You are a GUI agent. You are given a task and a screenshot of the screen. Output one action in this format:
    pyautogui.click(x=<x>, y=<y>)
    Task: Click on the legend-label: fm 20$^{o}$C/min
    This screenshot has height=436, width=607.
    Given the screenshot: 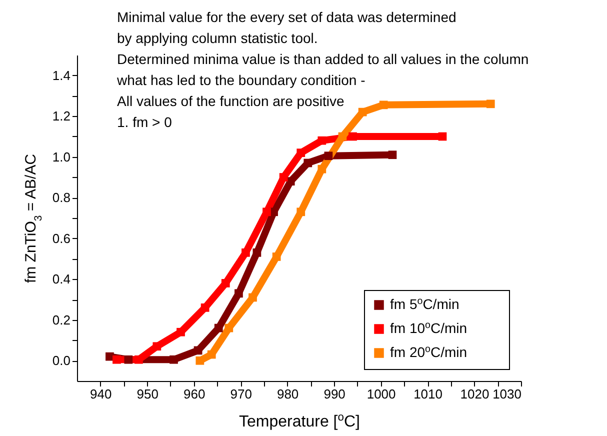 What is the action you would take?
    pyautogui.click(x=429, y=352)
    